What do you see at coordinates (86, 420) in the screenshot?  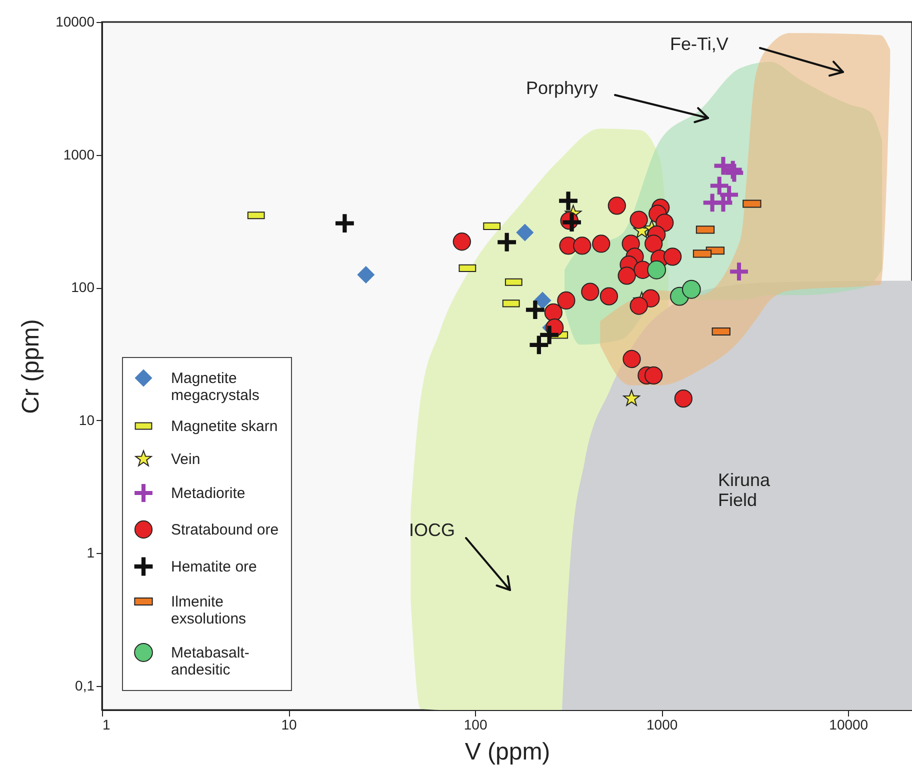 I see `y-tick-label: 10` at bounding box center [86, 420].